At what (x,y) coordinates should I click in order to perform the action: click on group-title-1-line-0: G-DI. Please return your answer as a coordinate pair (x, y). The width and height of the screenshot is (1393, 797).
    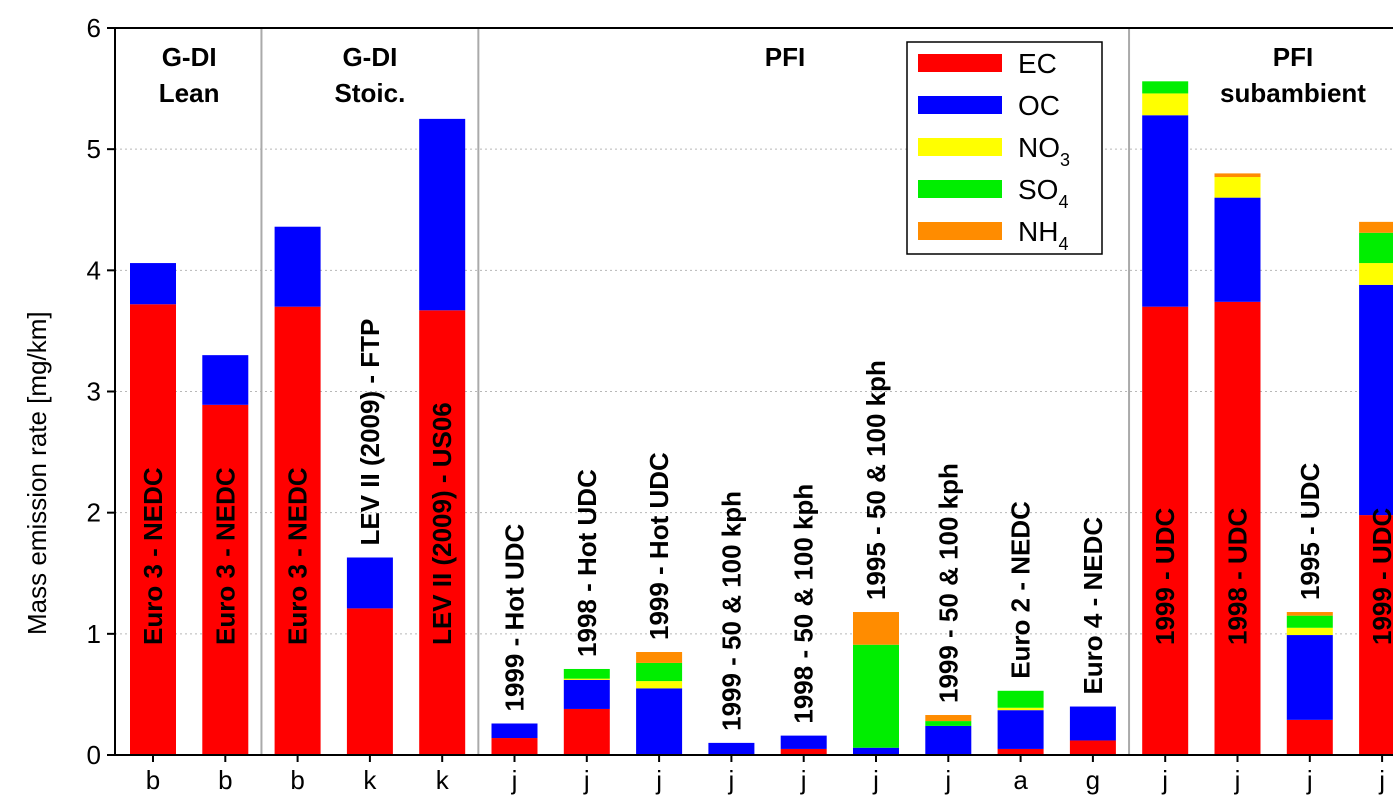
    Looking at the image, I should click on (369, 57).